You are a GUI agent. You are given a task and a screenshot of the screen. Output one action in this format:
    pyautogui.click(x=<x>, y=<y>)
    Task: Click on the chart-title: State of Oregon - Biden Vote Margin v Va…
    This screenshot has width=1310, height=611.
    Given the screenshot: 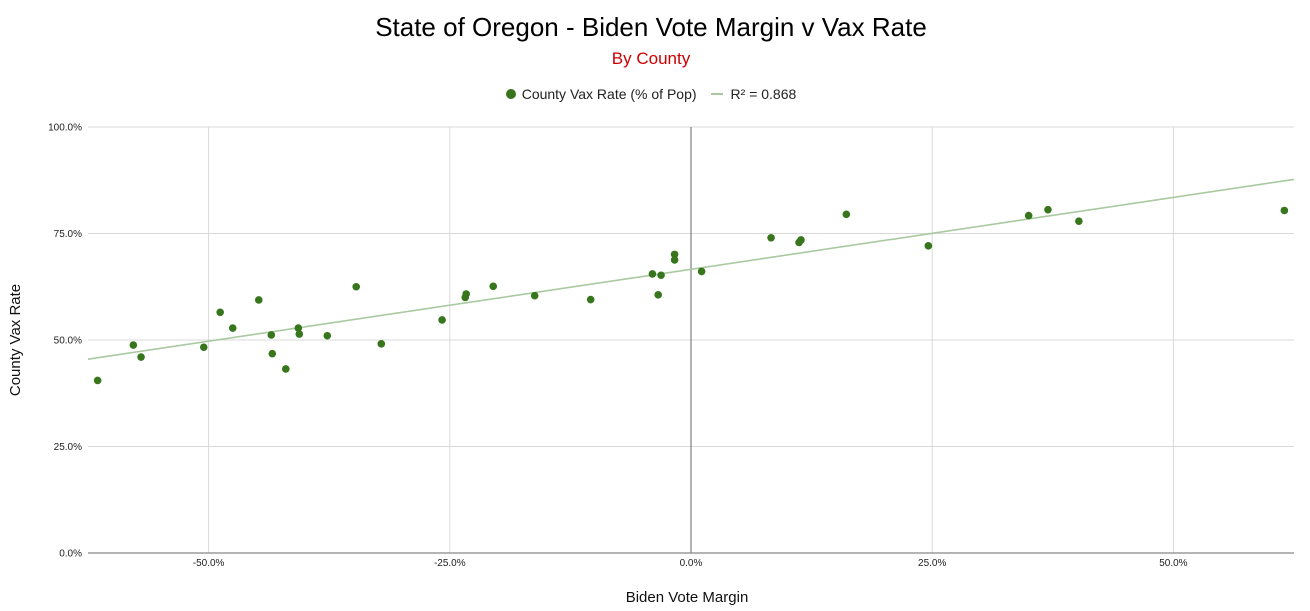 What is the action you would take?
    pyautogui.click(x=651, y=27)
    